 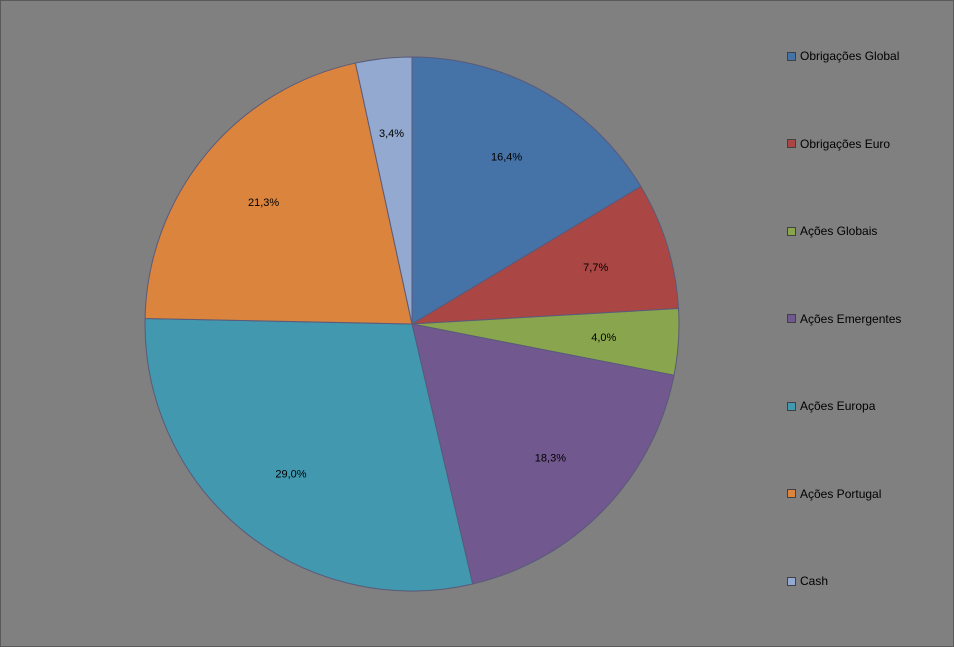 I want to click on legend-item-acoes-emergentes: Ações Emergentes, so click(x=844, y=319).